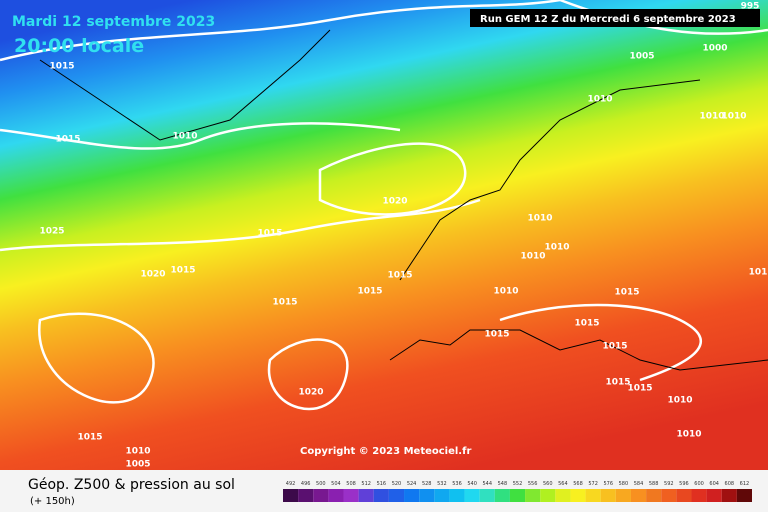  Describe the element at coordinates (291, 484) in the screenshot. I see `legend-label: 492` at that location.